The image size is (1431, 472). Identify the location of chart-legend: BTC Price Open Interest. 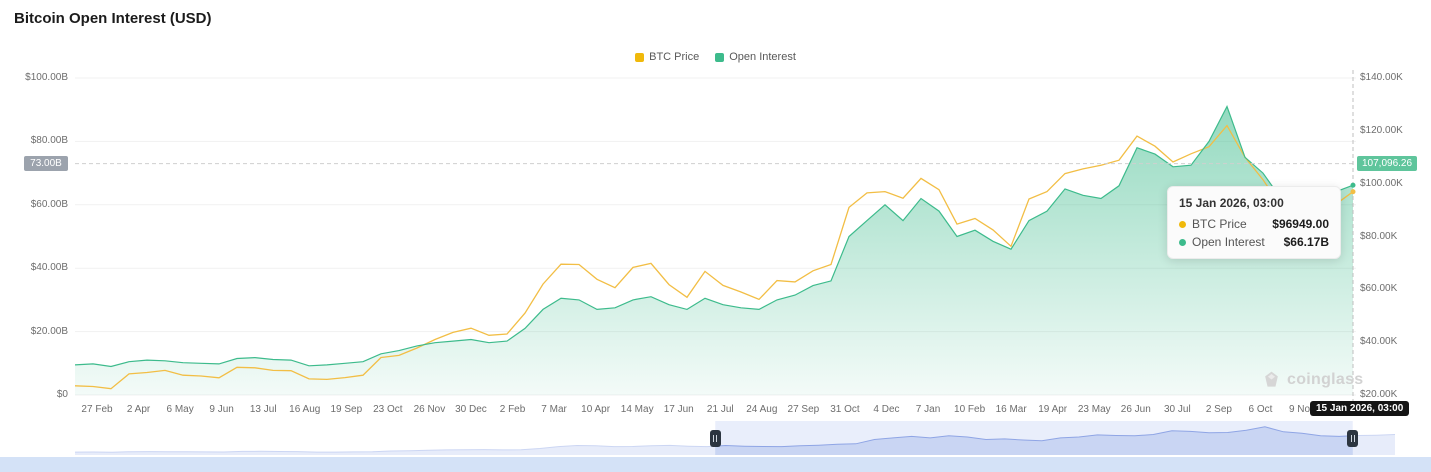
(715, 57).